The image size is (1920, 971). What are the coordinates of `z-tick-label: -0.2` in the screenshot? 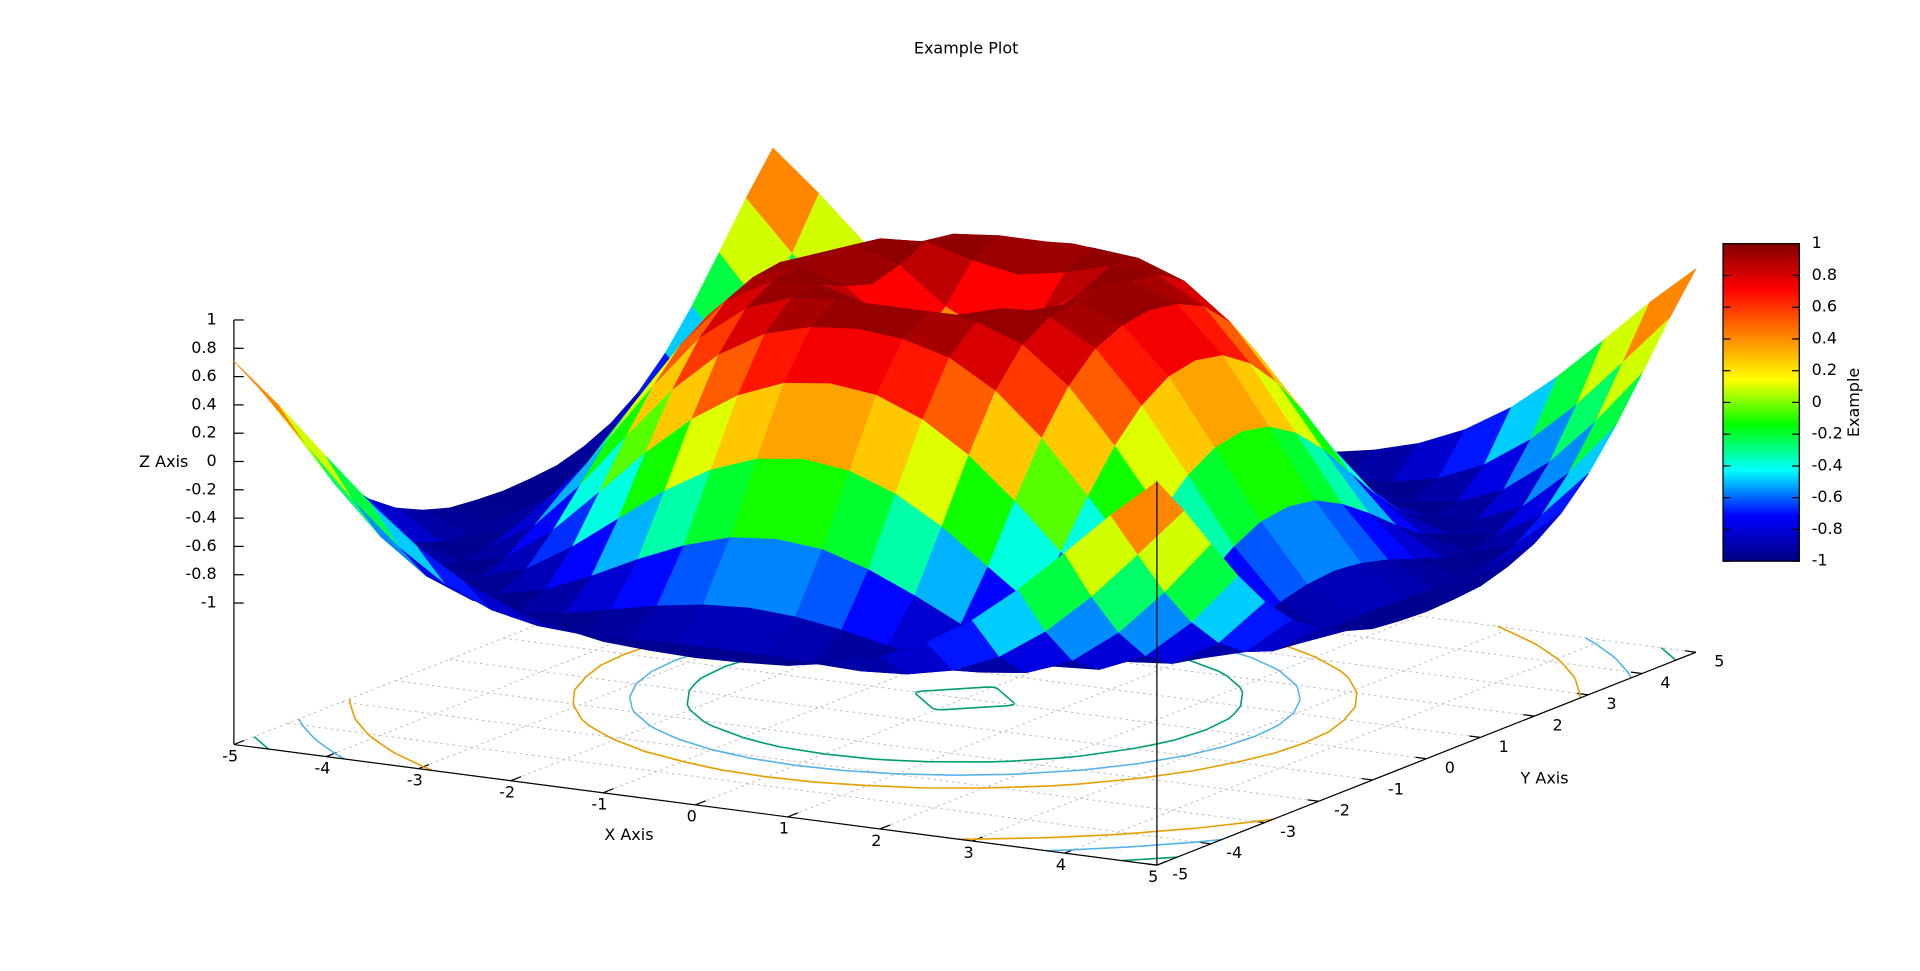 It's located at (200, 488).